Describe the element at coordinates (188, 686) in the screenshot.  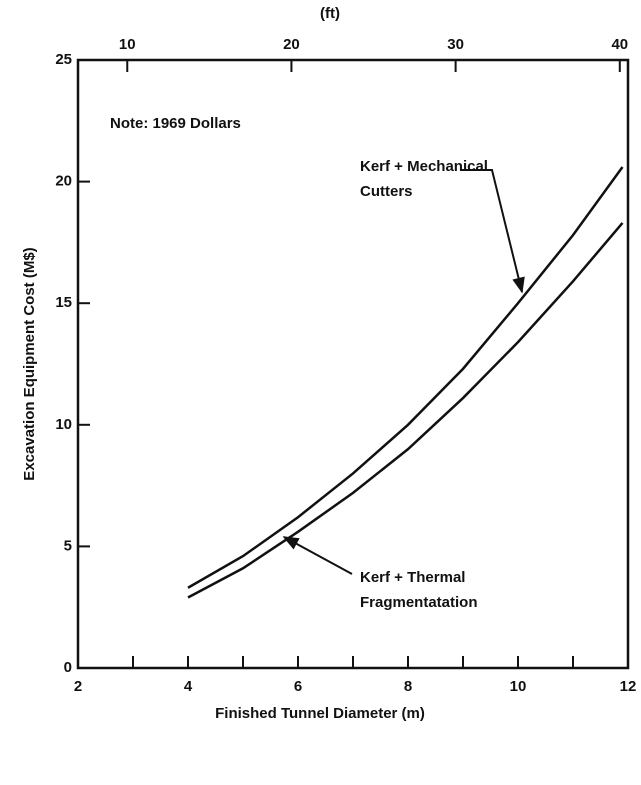
I see `x-tick-label: 4` at that location.